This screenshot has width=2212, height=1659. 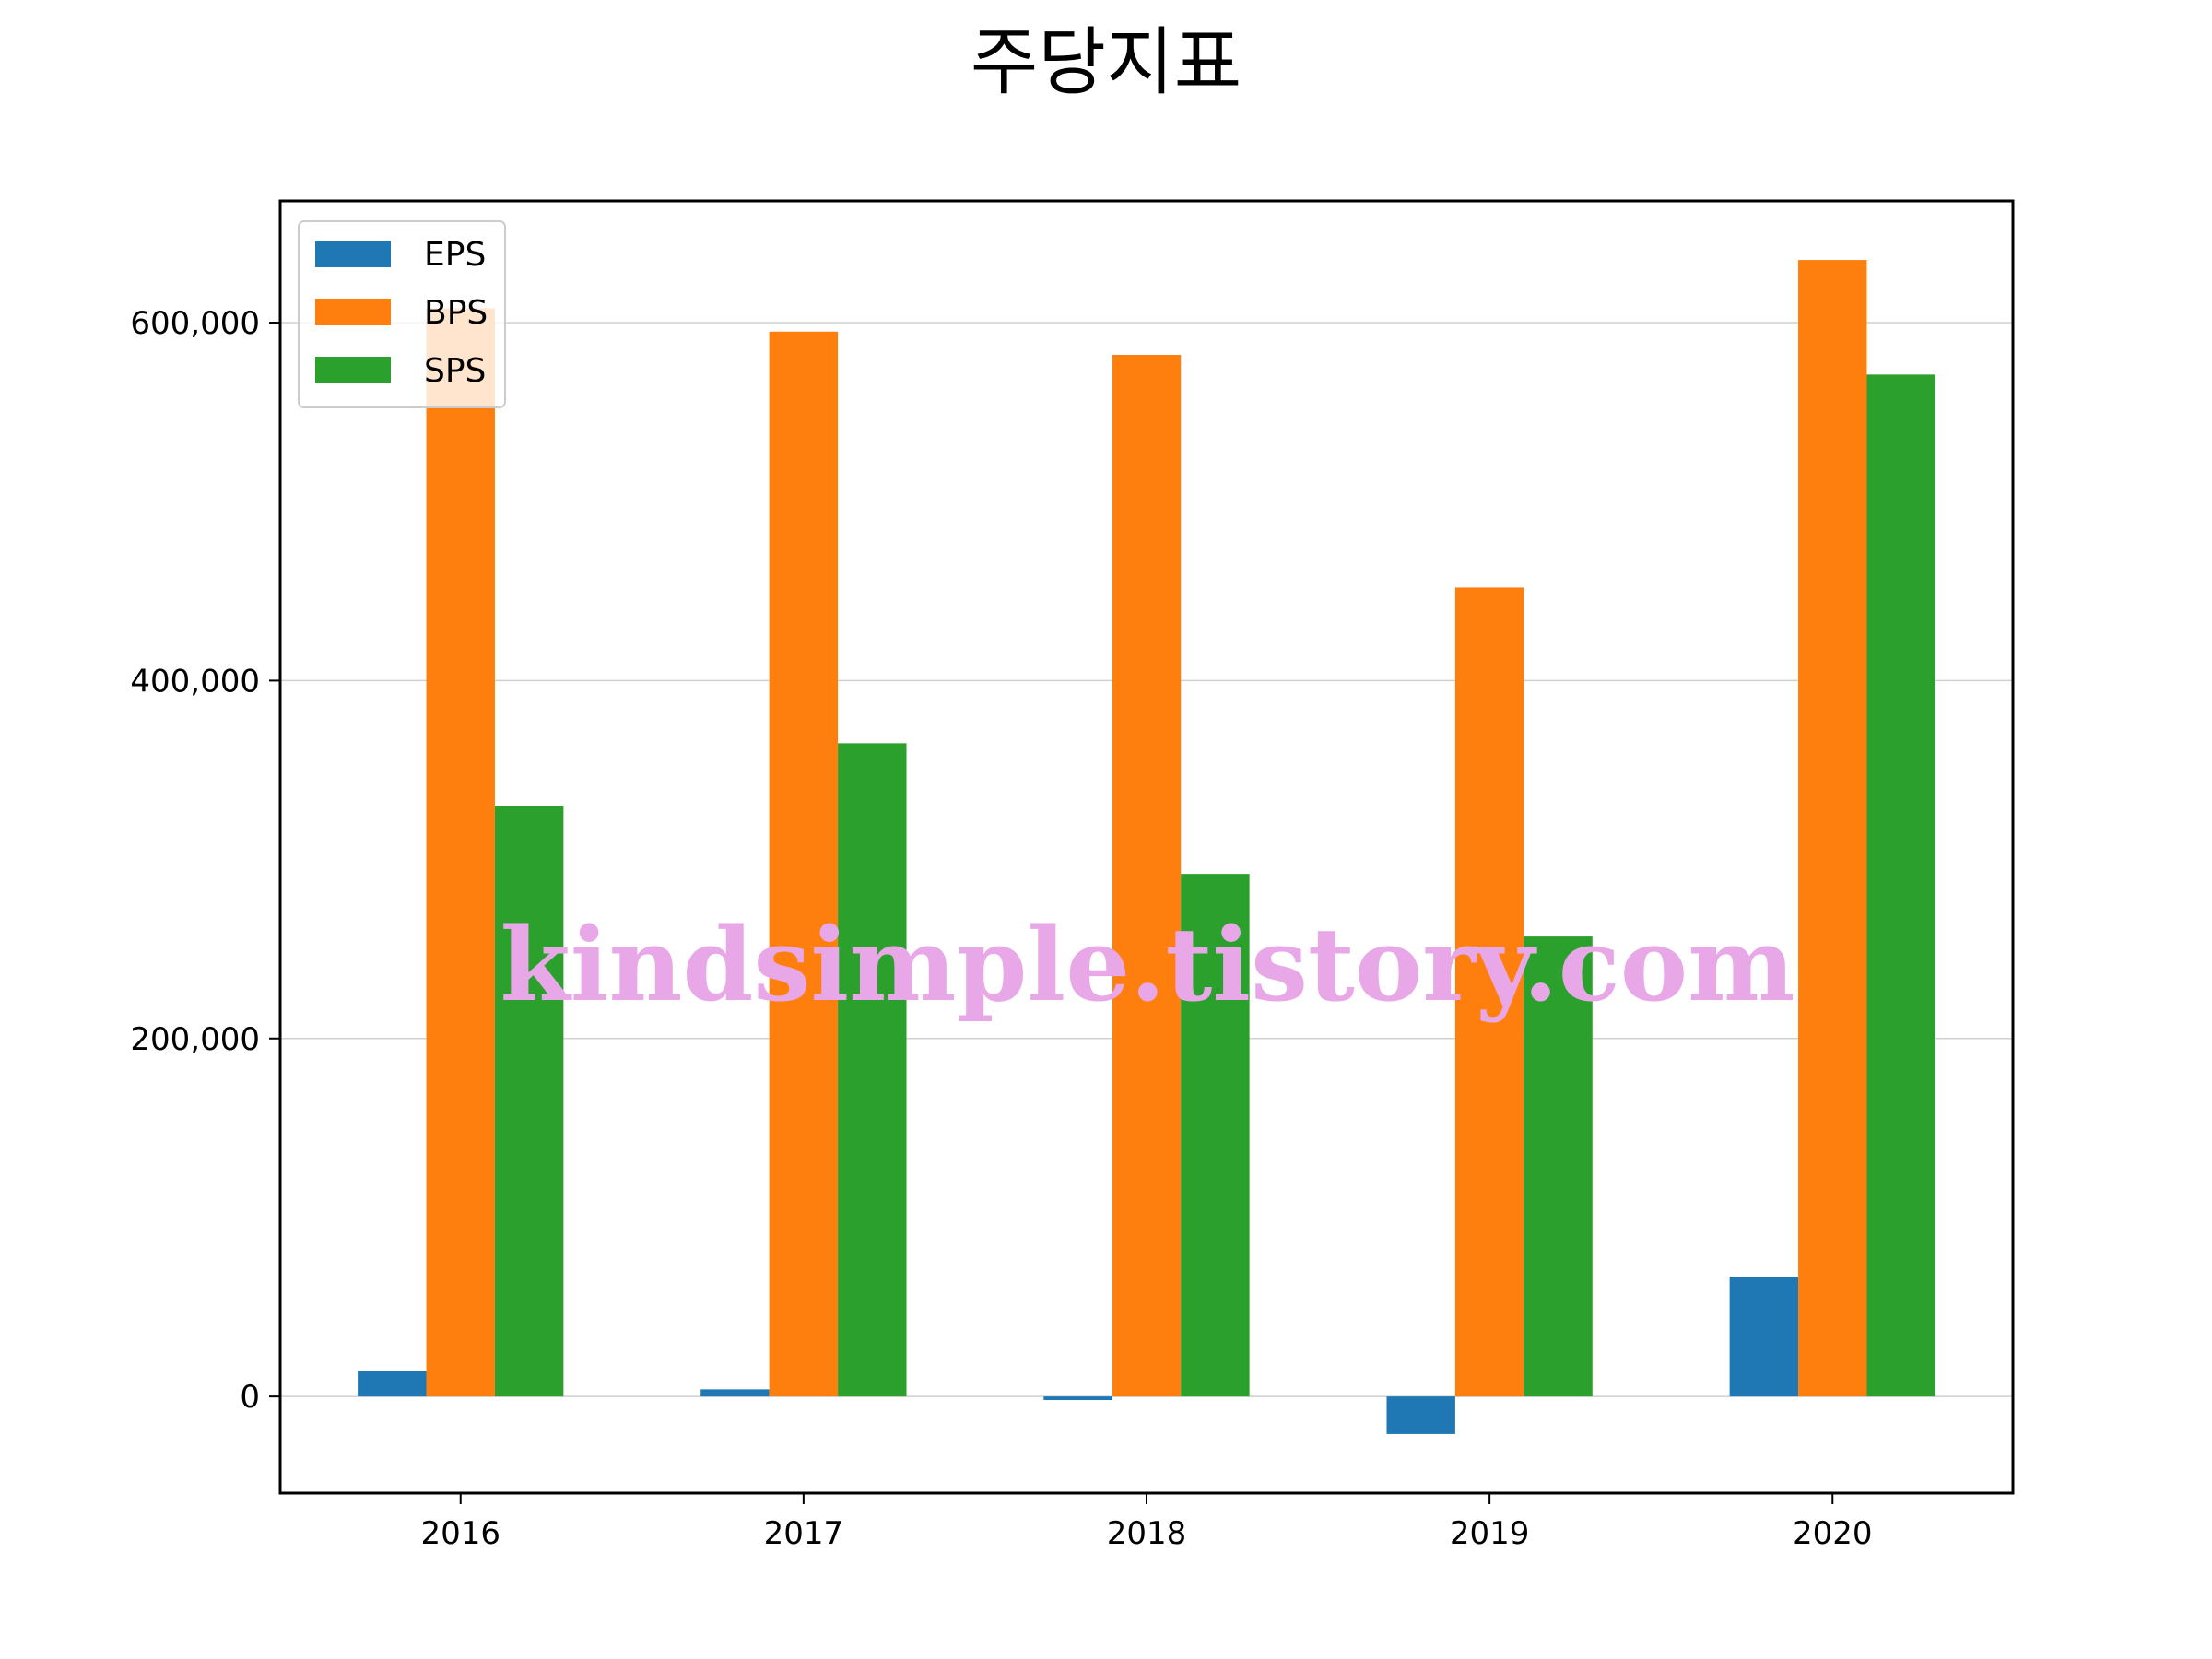 I want to click on legend-swatch-eps, so click(x=353, y=254).